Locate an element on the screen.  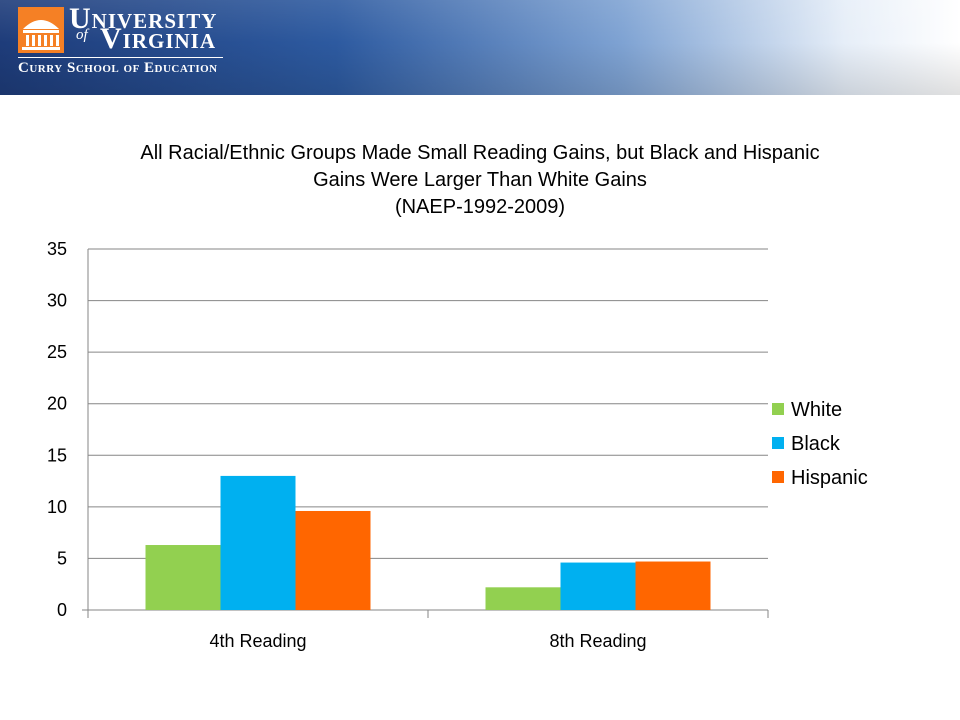
legend-swatch-black is located at coordinates (778, 443).